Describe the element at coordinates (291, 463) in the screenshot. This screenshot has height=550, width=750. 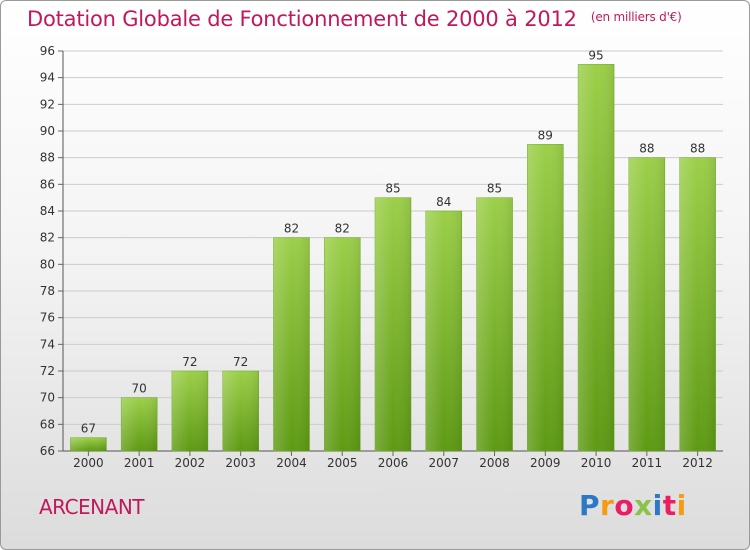
I see `x-tick-label: 2004` at that location.